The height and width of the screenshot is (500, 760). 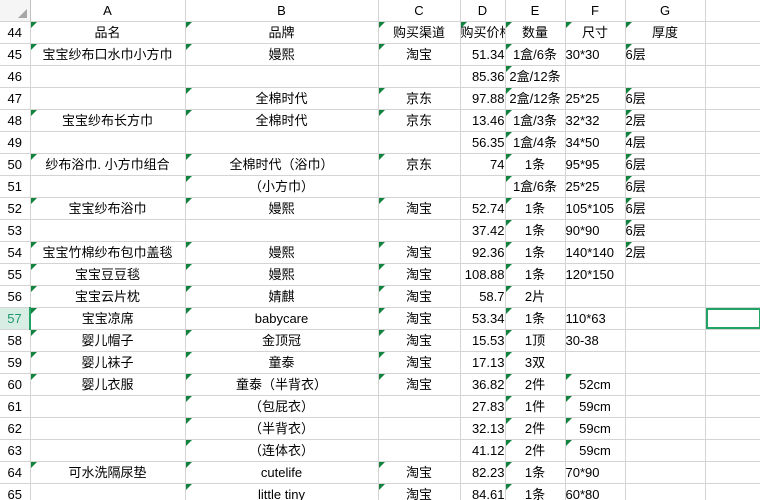 I want to click on cell-price: 85.36, so click(x=483, y=76).